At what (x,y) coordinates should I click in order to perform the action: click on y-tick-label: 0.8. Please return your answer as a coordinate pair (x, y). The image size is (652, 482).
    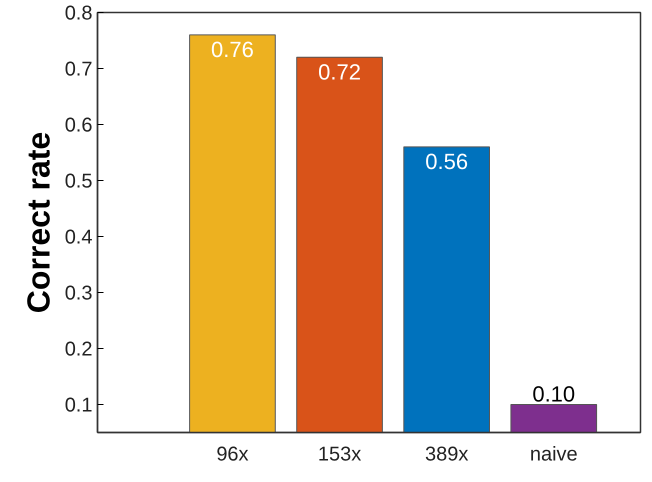
    Looking at the image, I should click on (78, 13).